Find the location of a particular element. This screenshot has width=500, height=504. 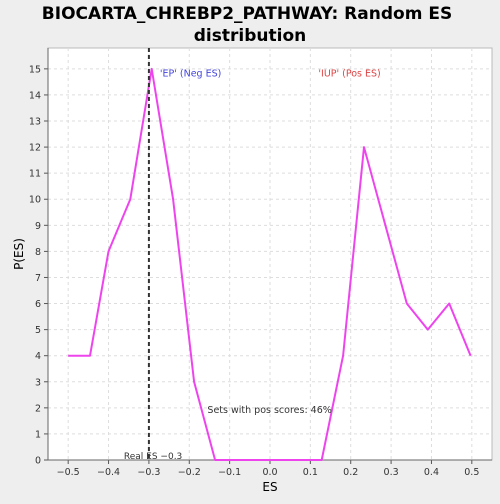

chart-title-line1: BIOCARTA_CHREBP2_PATHWAY: Random ES is located at coordinates (247, 14).